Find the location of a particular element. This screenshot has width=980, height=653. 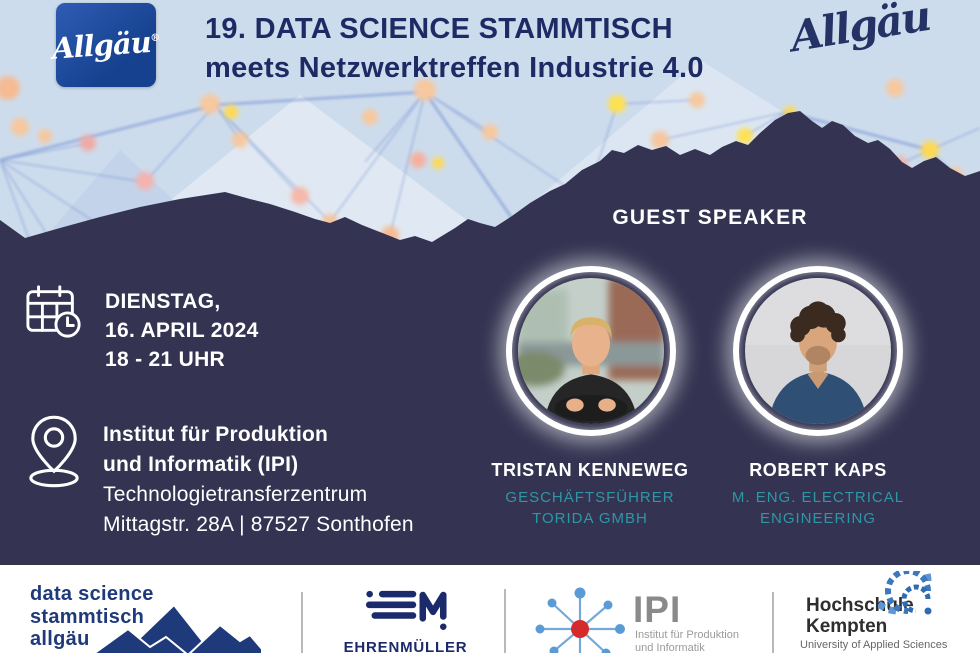

dsa-line1: data science is located at coordinates (92, 594).